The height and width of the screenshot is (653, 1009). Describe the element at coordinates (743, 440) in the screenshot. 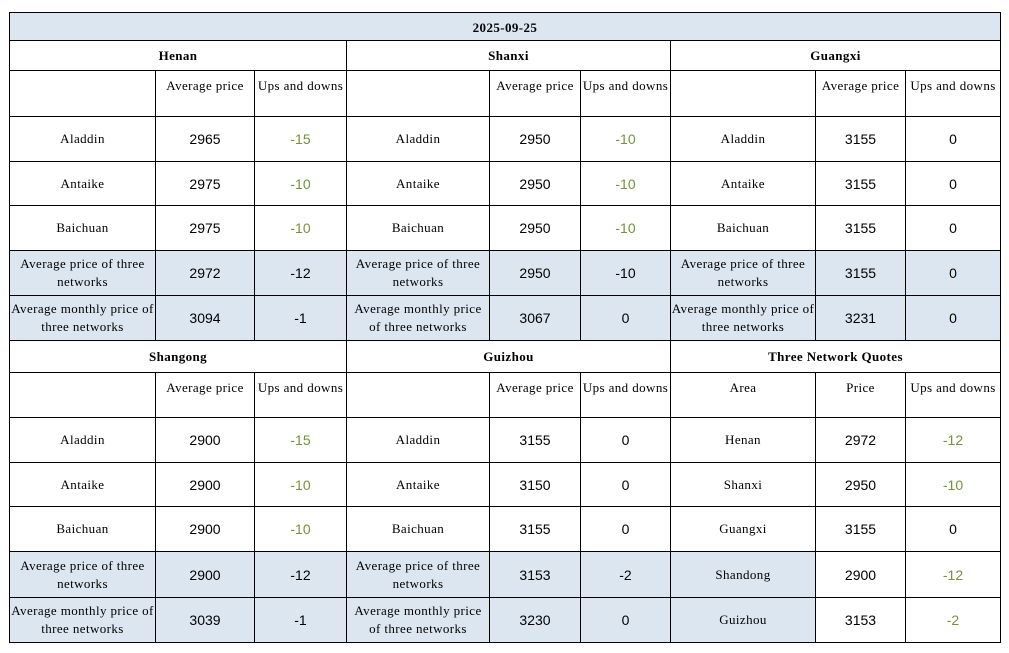

I see `area: Henan` at that location.